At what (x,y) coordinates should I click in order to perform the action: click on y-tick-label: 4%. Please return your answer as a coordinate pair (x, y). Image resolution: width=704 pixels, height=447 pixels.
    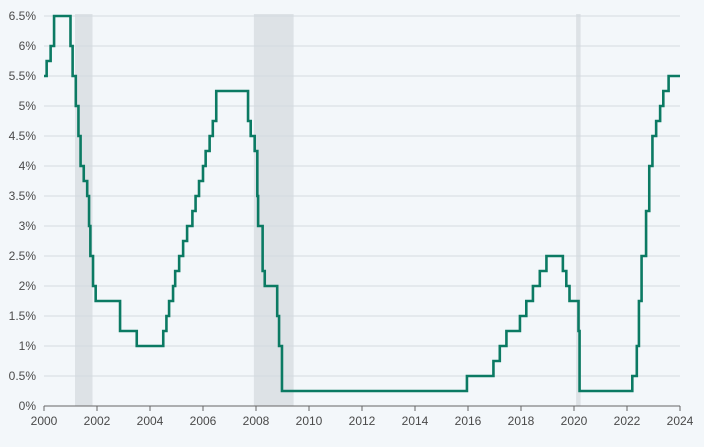
    Looking at the image, I should click on (28, 166).